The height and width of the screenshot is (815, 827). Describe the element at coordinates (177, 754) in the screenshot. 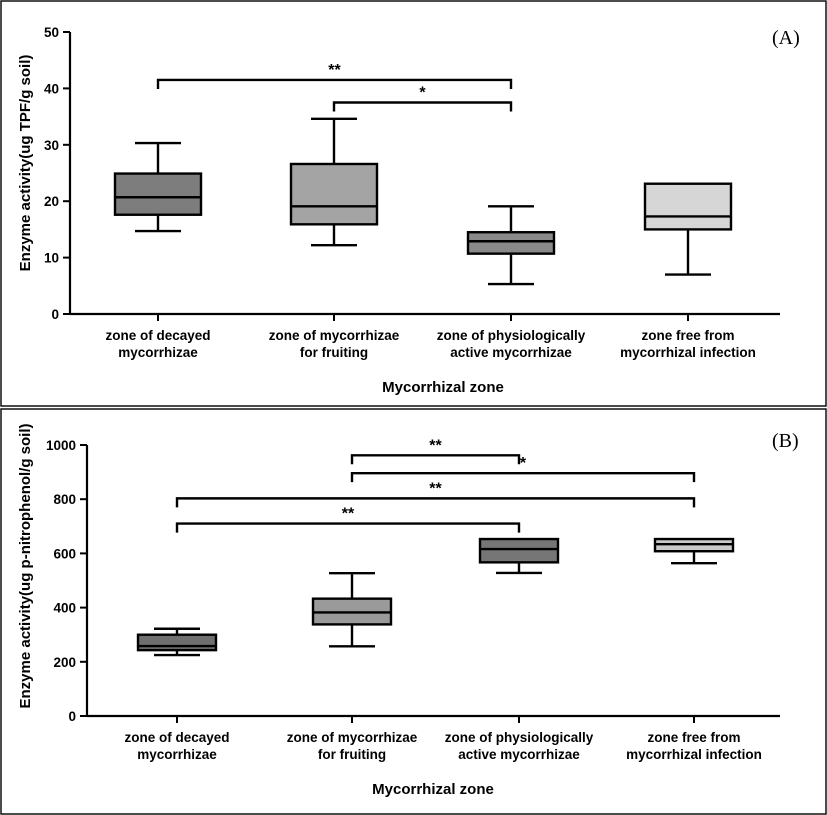

I see `panel-b-category-label: mycorrhizae` at that location.